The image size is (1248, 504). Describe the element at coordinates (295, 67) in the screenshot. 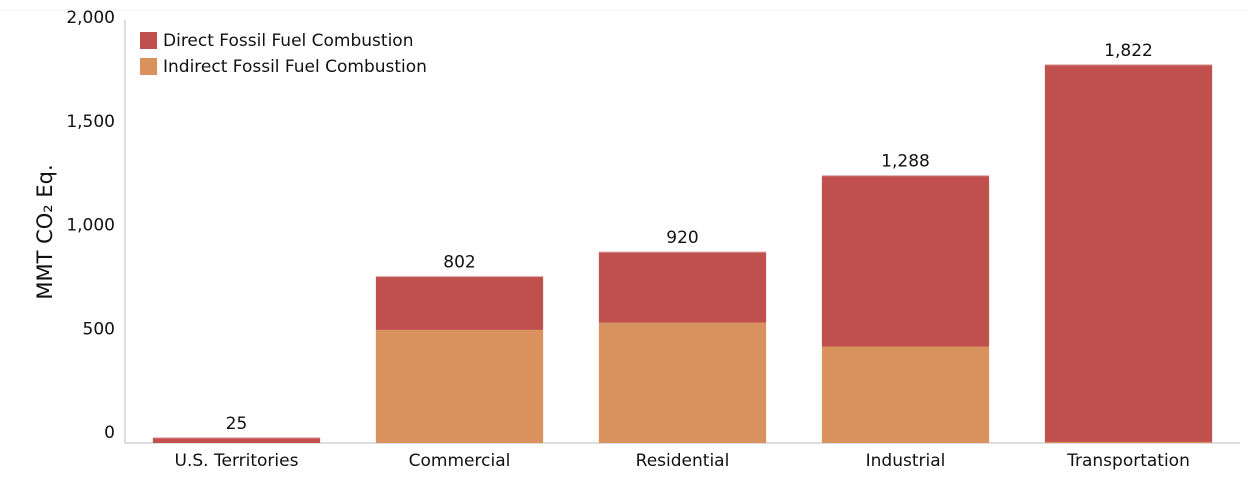

I see `legend-label: Indirect Fossil Fuel Combustion` at that location.